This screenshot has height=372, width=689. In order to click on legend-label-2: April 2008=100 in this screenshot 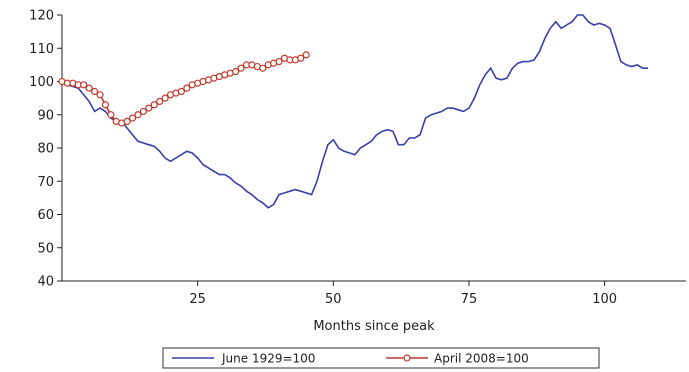, I will do `click(481, 359)`.